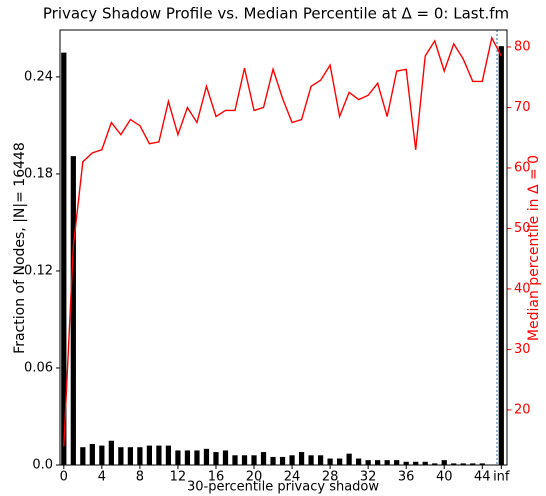 The width and height of the screenshot is (546, 496). What do you see at coordinates (102, 477) in the screenshot?
I see `x-tick-label: 4` at bounding box center [102, 477].